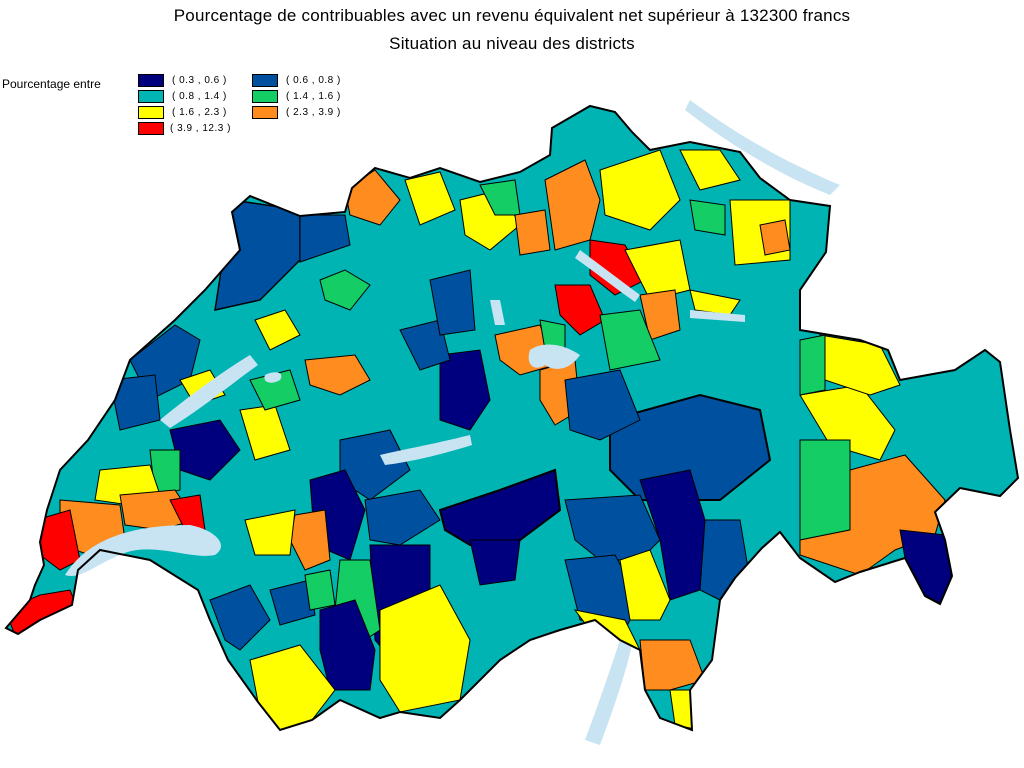  I want to click on legend-range: ( 2.3 , 3.9 ), so click(313, 112).